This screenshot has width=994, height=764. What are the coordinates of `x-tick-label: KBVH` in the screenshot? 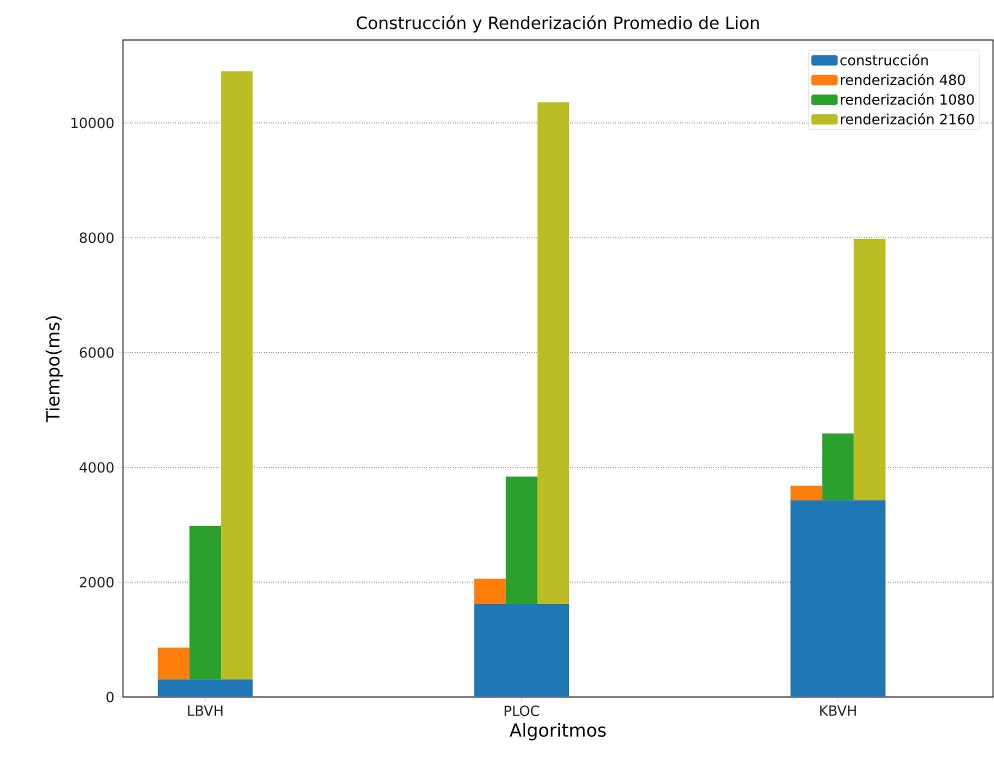 It's located at (838, 711).